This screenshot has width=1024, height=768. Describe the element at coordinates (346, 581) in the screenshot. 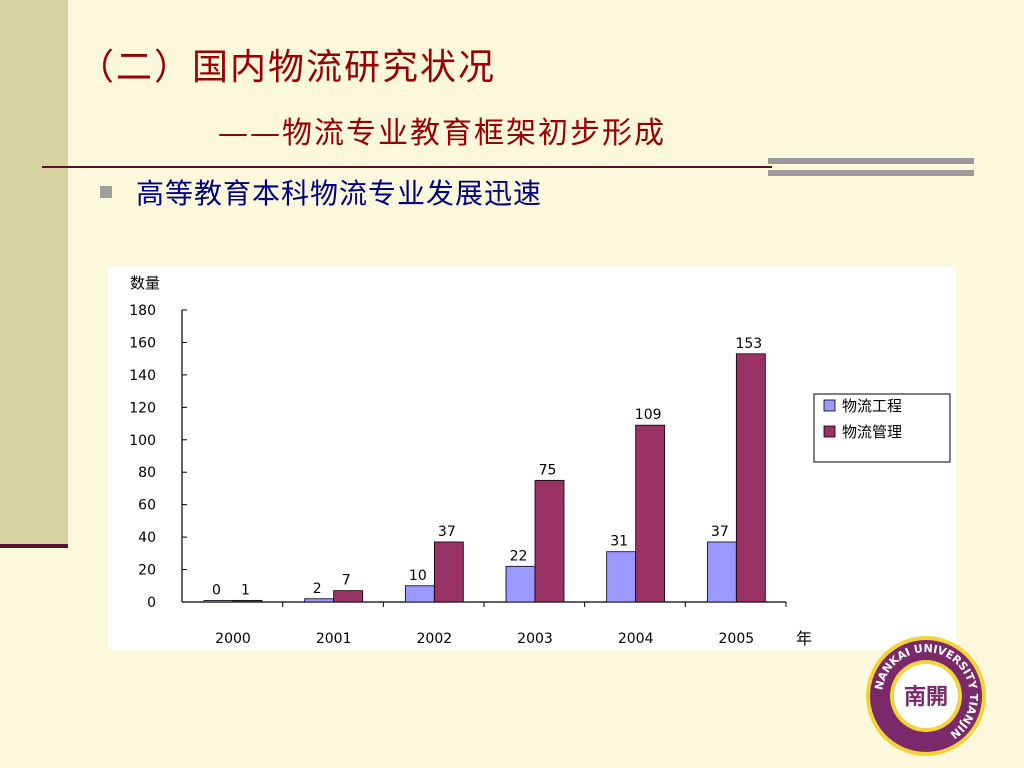

I see `data-label: 7` at that location.